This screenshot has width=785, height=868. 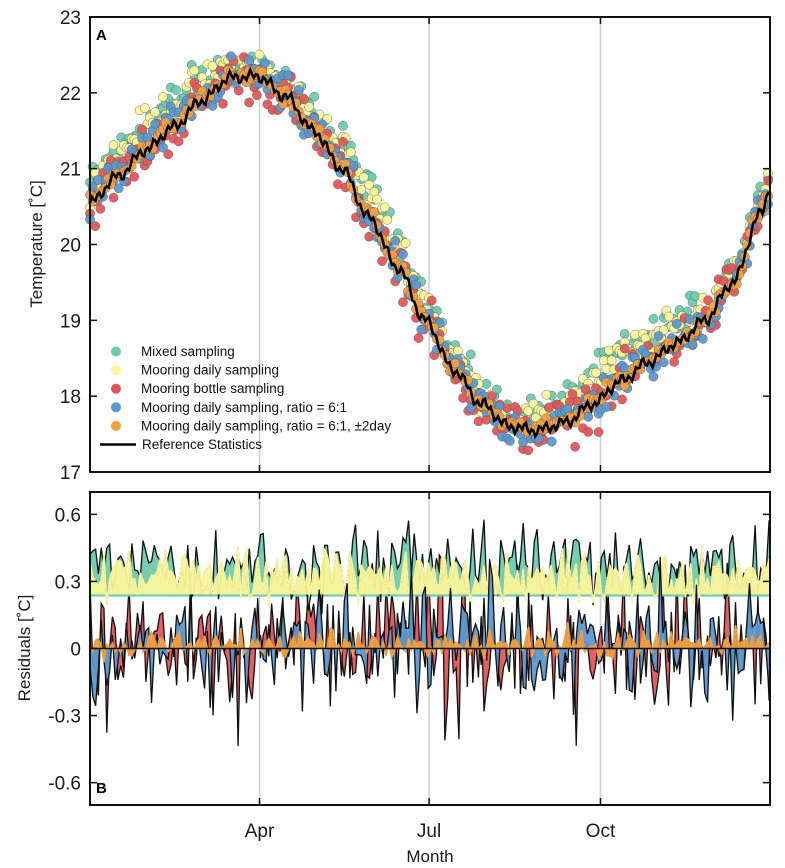 I want to click on legend-label: Mooring bottle sampling, so click(x=212, y=388).